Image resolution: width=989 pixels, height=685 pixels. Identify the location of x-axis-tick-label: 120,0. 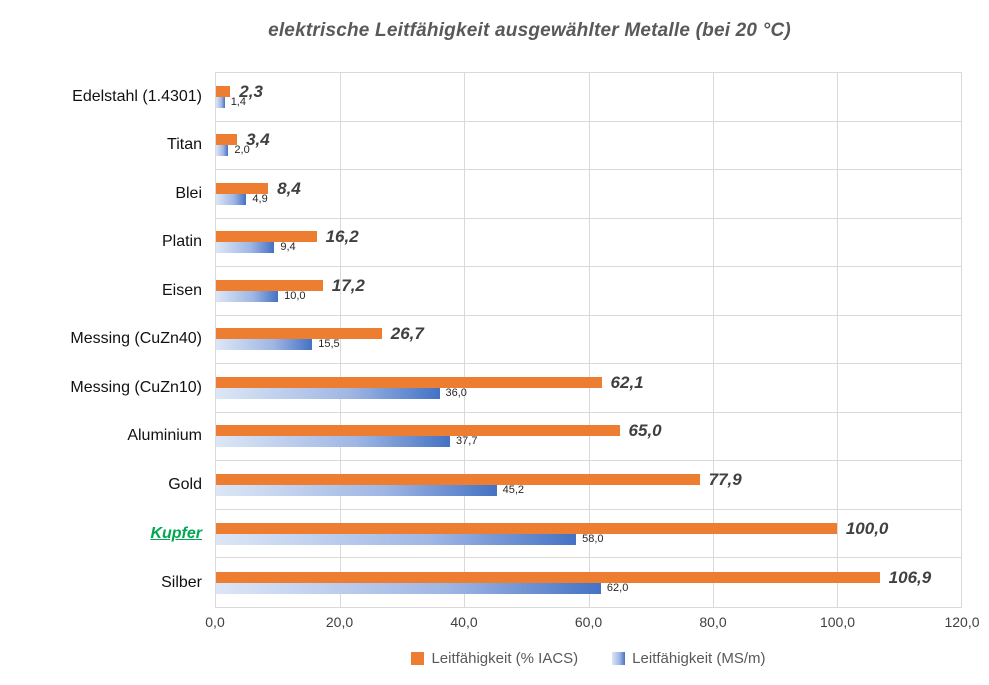
(962, 622).